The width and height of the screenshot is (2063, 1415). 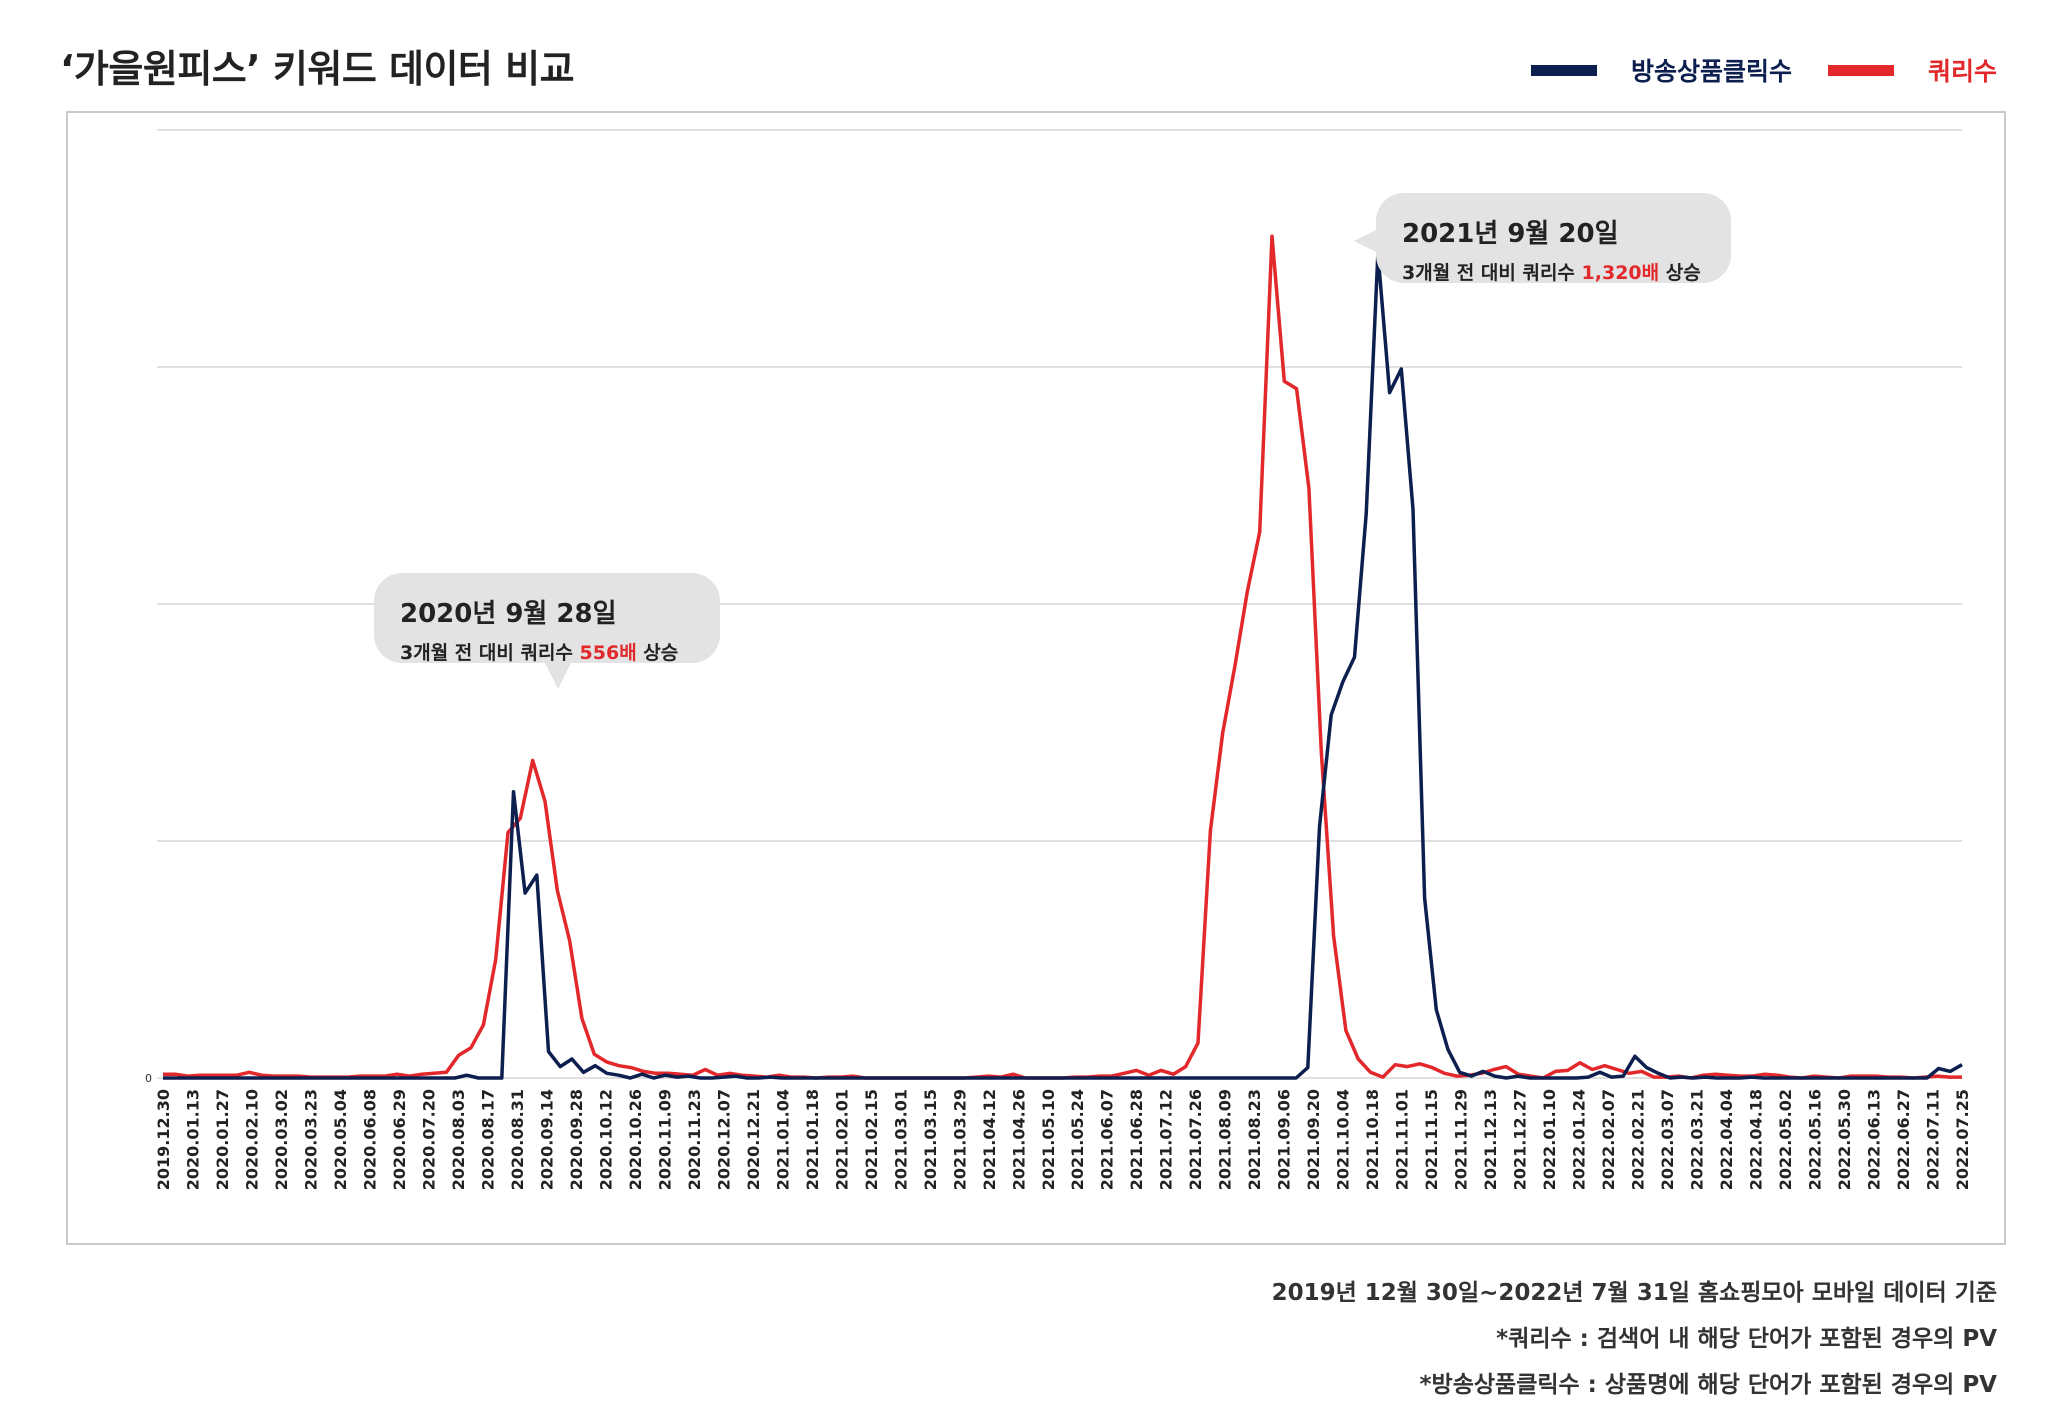 I want to click on callout-2020-text-before: 3개월 전 대비 쿼리수, so click(x=490, y=653).